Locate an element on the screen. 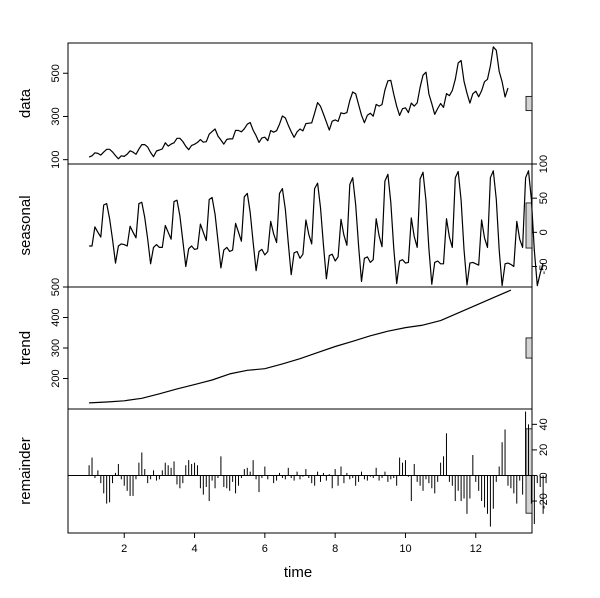  y-axis-label: seasonal is located at coordinates (25, 225).